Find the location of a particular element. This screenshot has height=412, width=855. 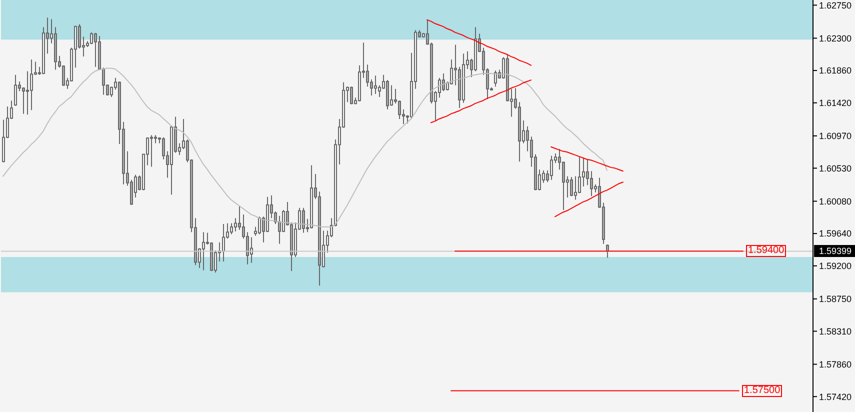

y-tick-label: 1.57860 is located at coordinates (835, 364).